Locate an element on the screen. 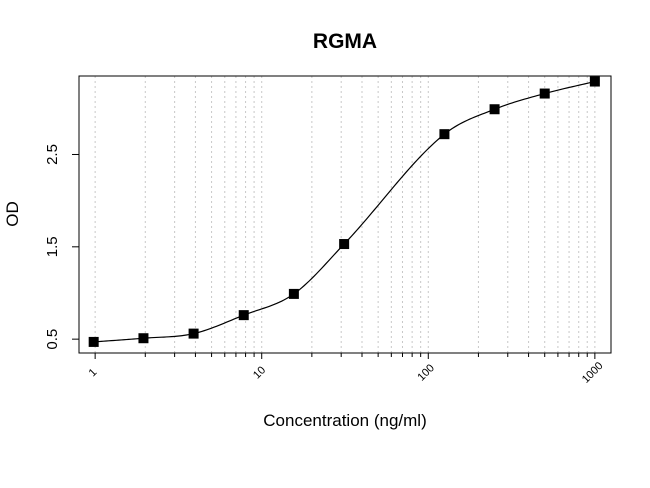 This screenshot has height=488, width=650. x-axis-label: Concentration (ng/ml) is located at coordinates (344, 420).